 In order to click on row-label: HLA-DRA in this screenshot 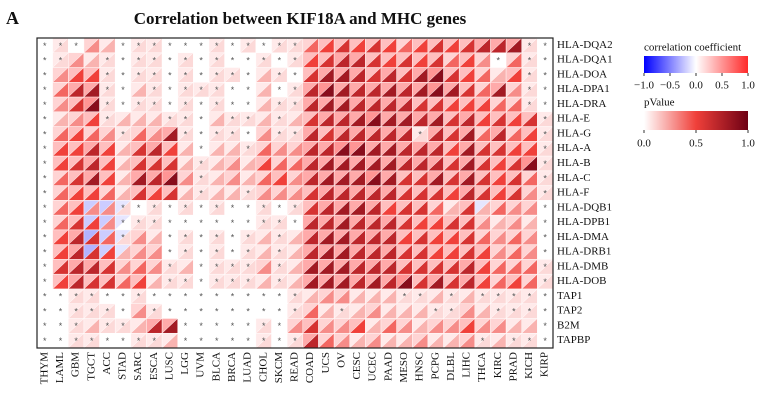, I will do `click(582, 104)`.